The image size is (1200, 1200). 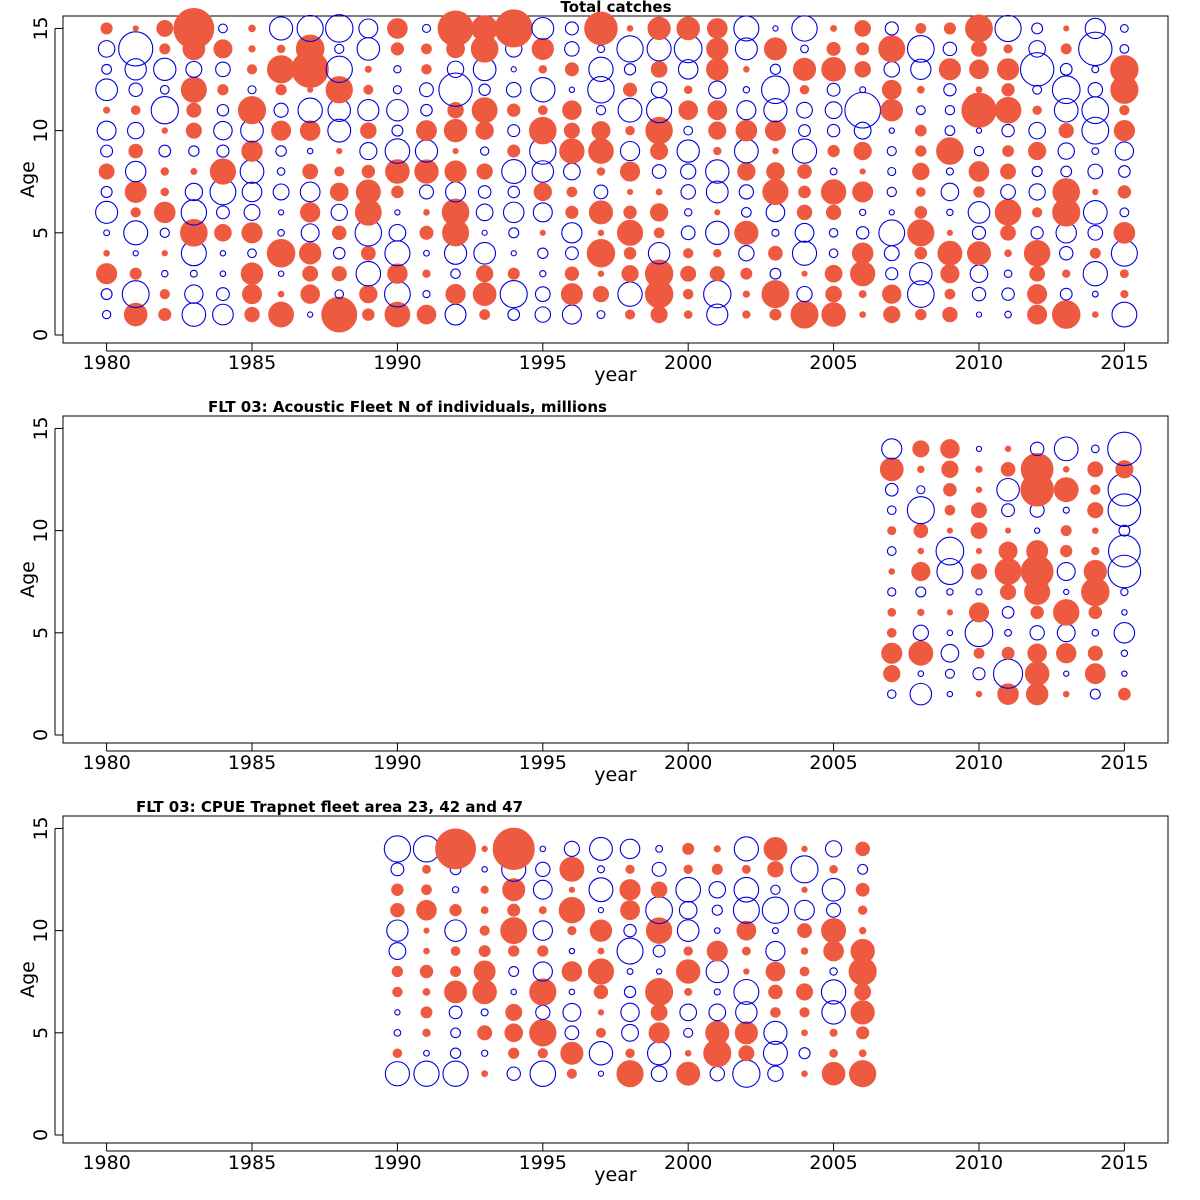 What do you see at coordinates (252, 363) in the screenshot?
I see `x-tick-label: 1985` at bounding box center [252, 363].